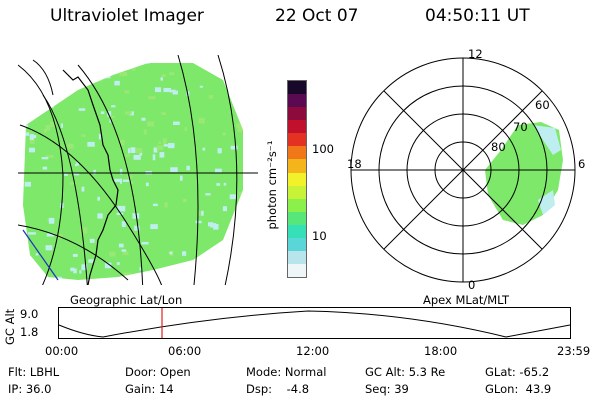  Describe the element at coordinates (582, 164) in the screenshot. I see `mlt-label-6: 6` at that location.